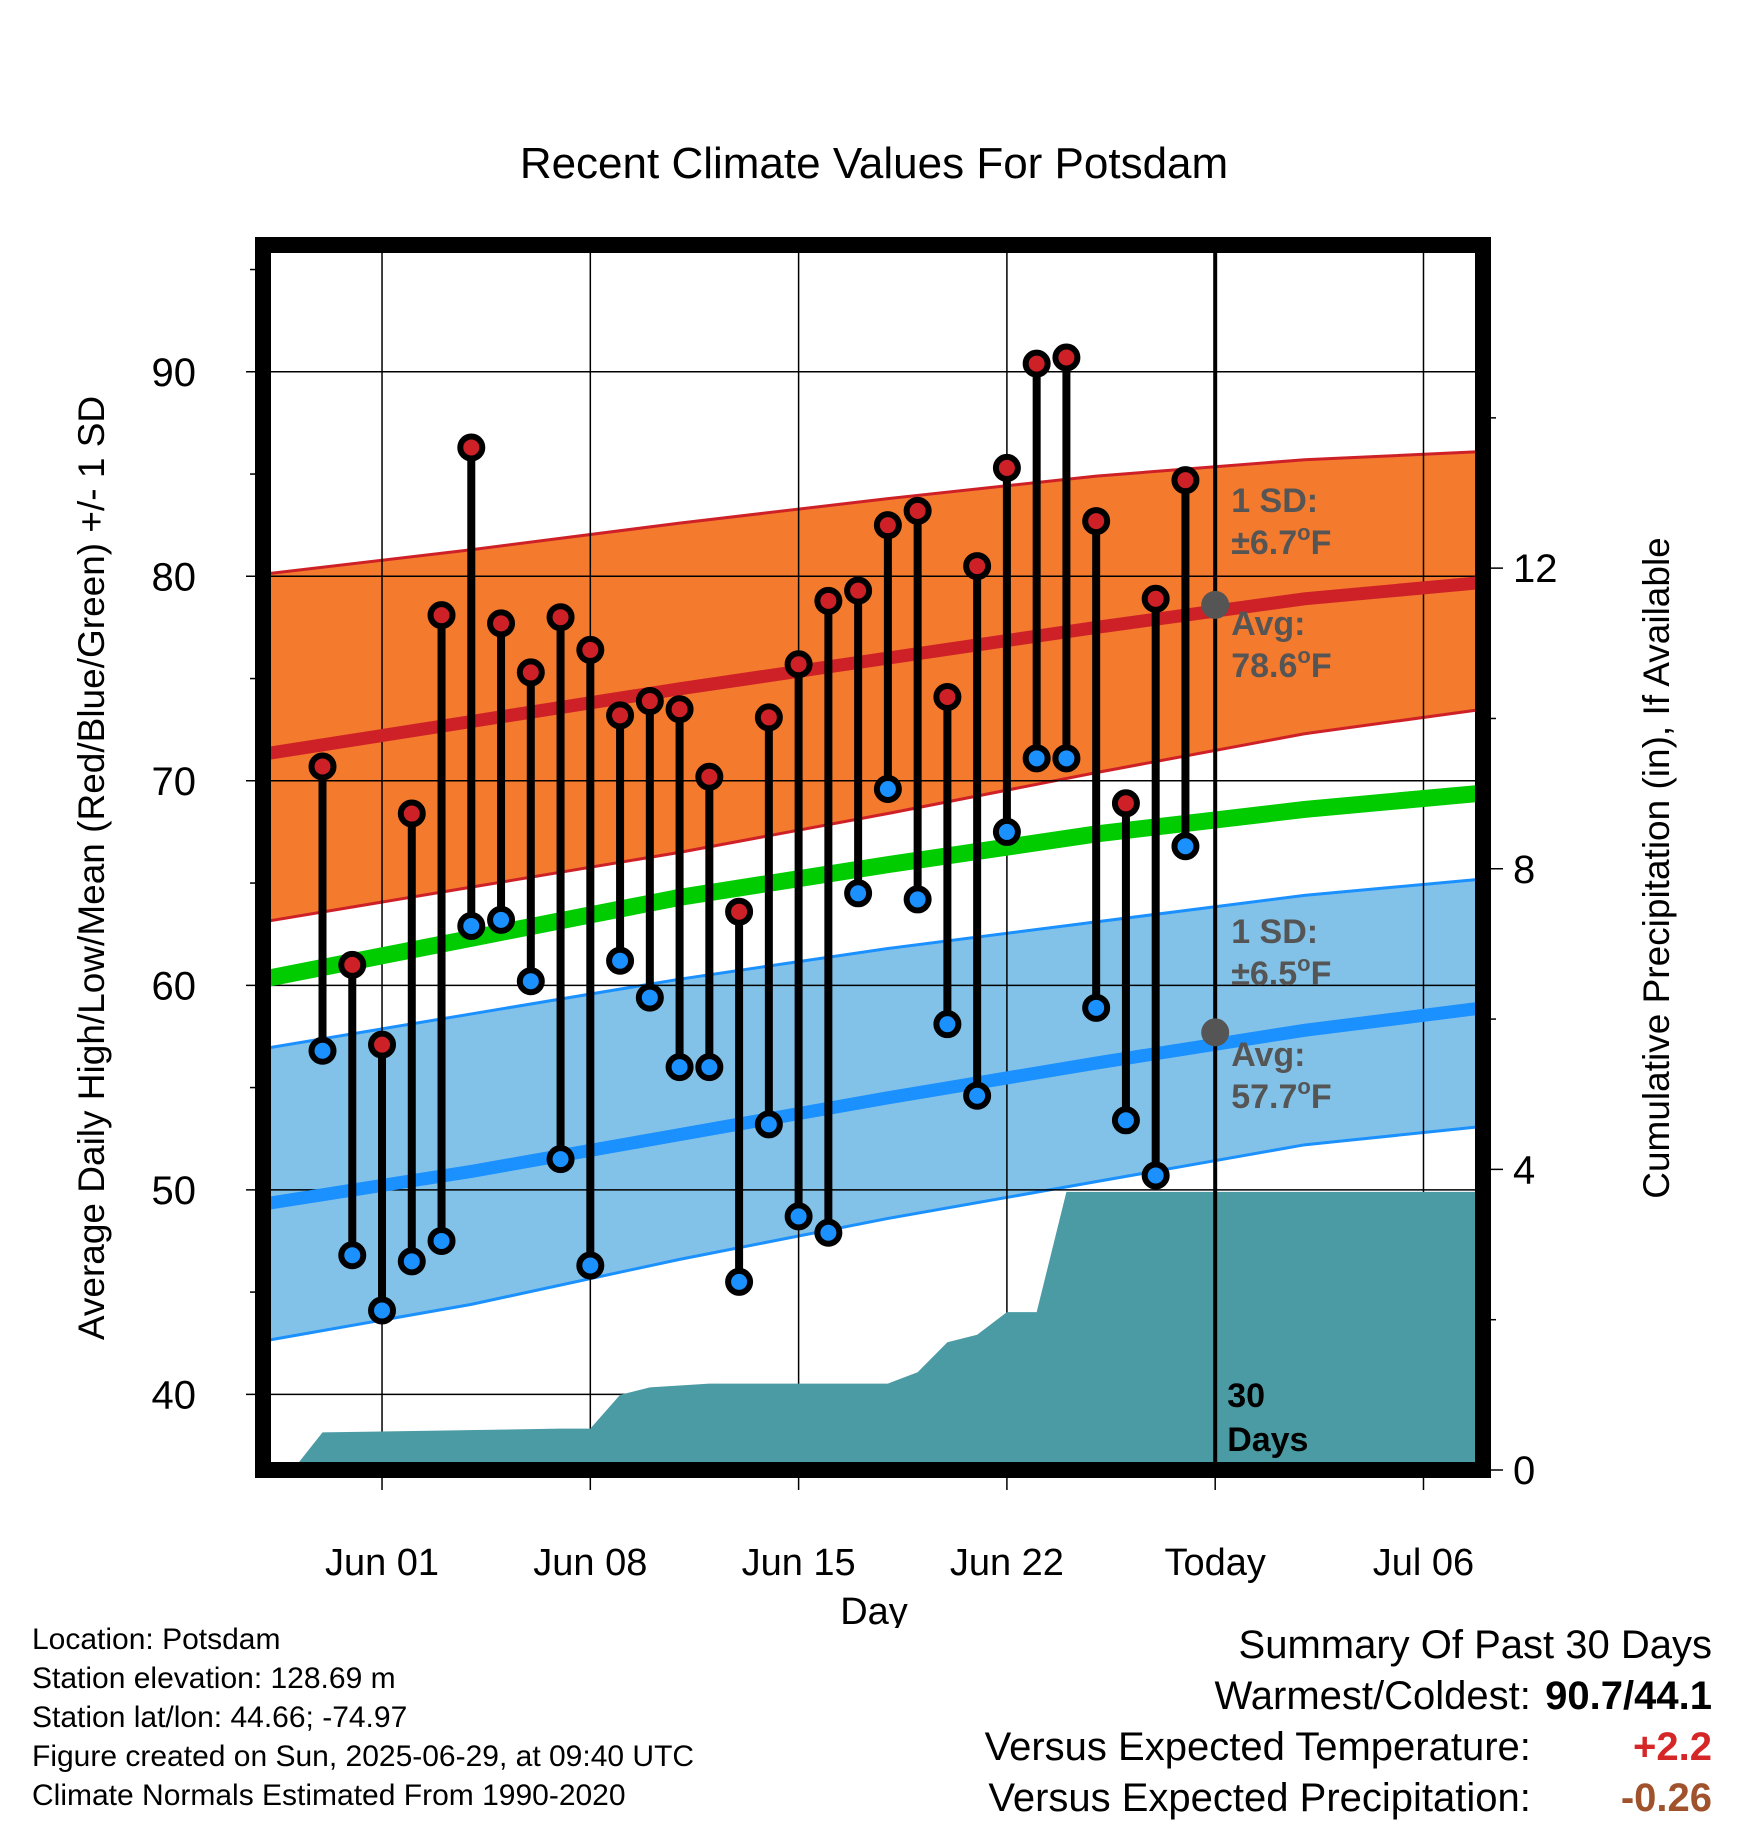 This screenshot has height=1828, width=1748. What do you see at coordinates (1268, 1055) in the screenshot?
I see `low-avg-label: Avg:` at bounding box center [1268, 1055].